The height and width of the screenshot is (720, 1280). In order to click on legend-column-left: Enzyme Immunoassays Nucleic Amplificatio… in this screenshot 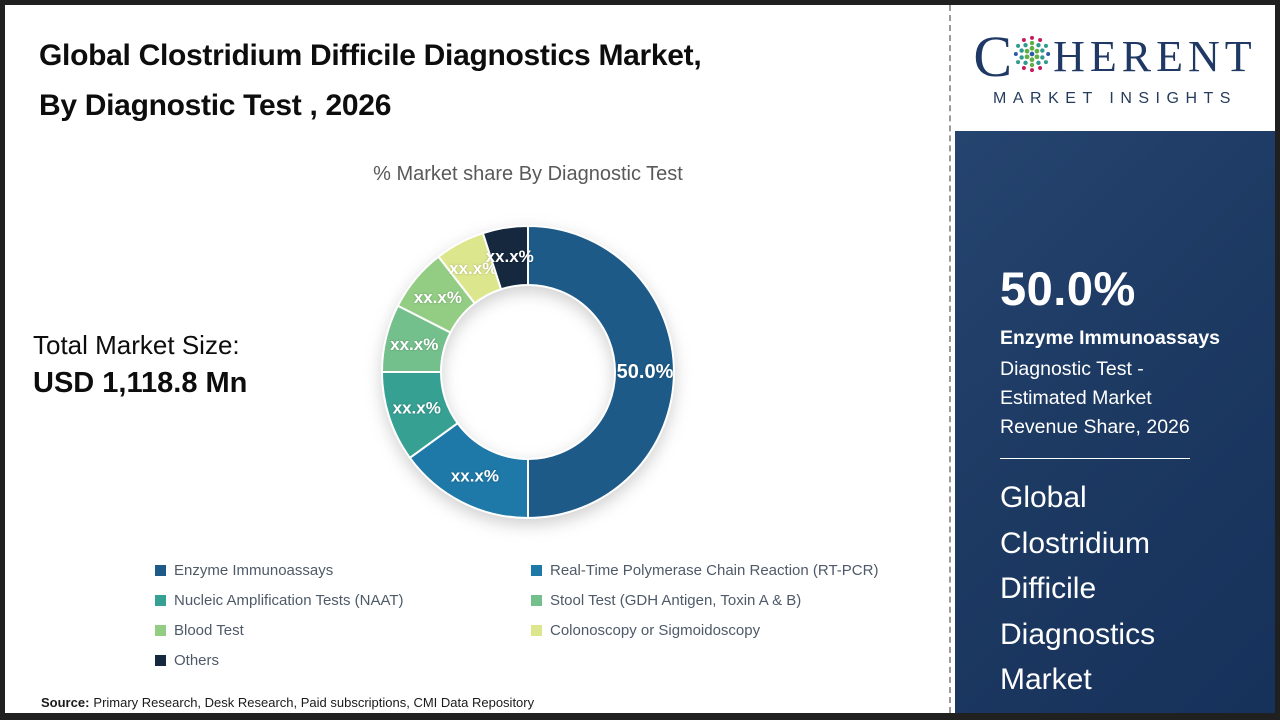, I will do `click(279, 615)`.